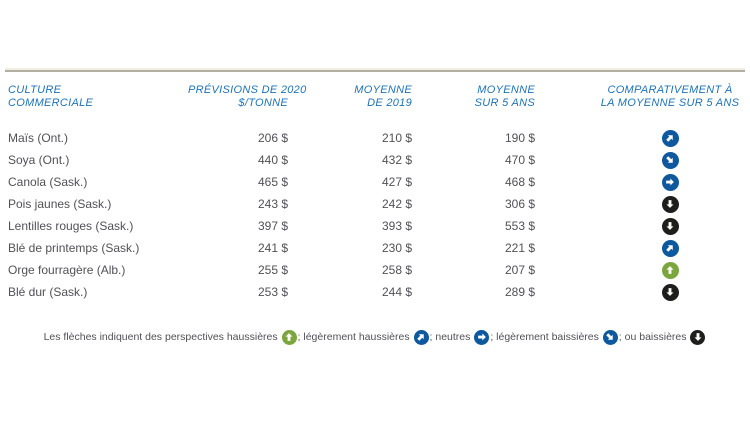 Image resolution: width=750 pixels, height=422 pixels. What do you see at coordinates (519, 248) in the screenshot?
I see `avg-5yr-value: 221 $` at bounding box center [519, 248].